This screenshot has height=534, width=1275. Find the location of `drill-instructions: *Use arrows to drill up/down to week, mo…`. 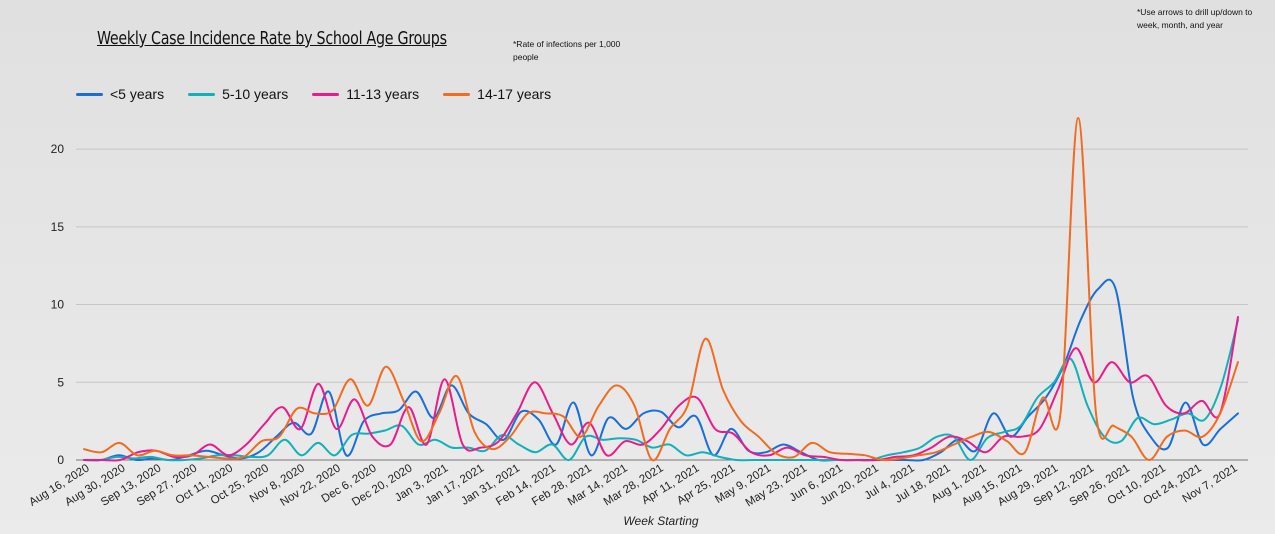

drill-instructions: *Use arrows to drill up/down to week, mo… is located at coordinates (1195, 18).